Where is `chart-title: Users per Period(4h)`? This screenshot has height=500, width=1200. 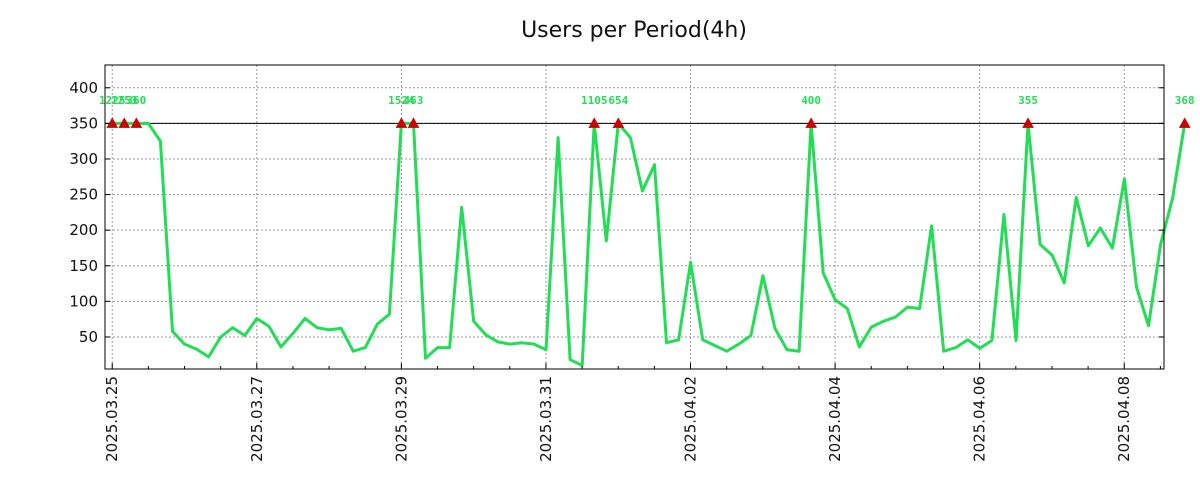 chart-title: Users per Period(4h) is located at coordinates (634, 30).